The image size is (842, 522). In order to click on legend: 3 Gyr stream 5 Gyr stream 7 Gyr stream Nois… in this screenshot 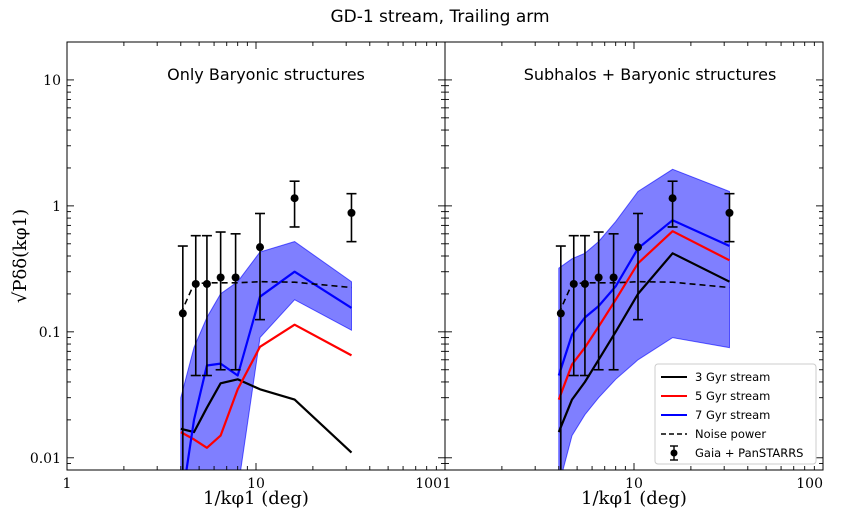, I will do `click(735, 414)`.